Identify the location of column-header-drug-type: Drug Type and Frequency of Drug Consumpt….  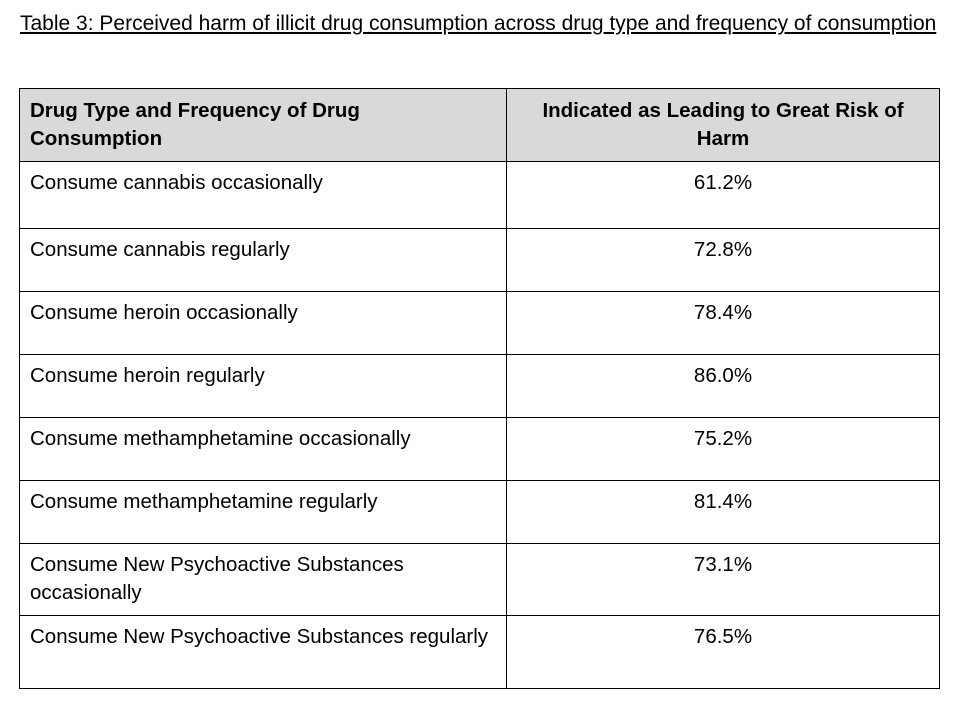
(263, 125).